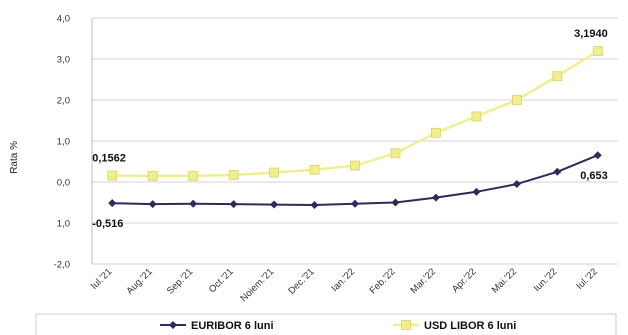 This screenshot has width=628, height=335. I want to click on y-tick-label: 2,0, so click(63, 101).